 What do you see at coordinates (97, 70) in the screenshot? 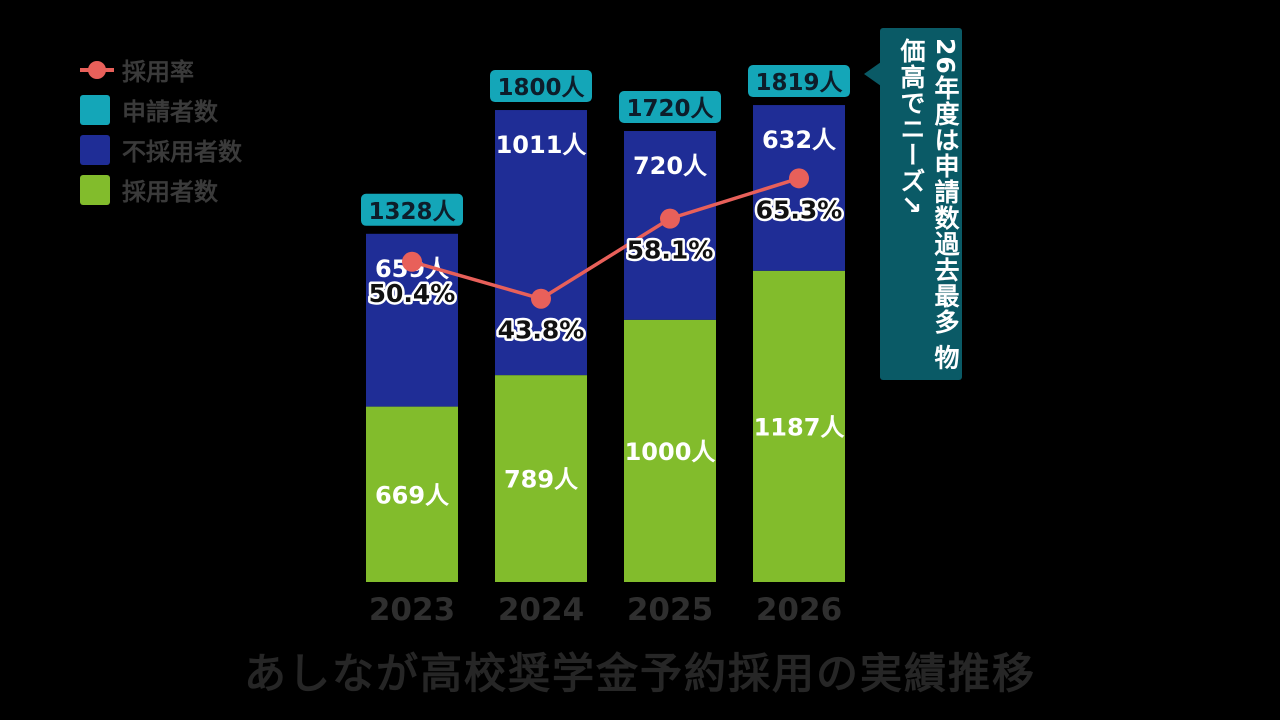
I see `legend-rate-marker-icon` at bounding box center [97, 70].